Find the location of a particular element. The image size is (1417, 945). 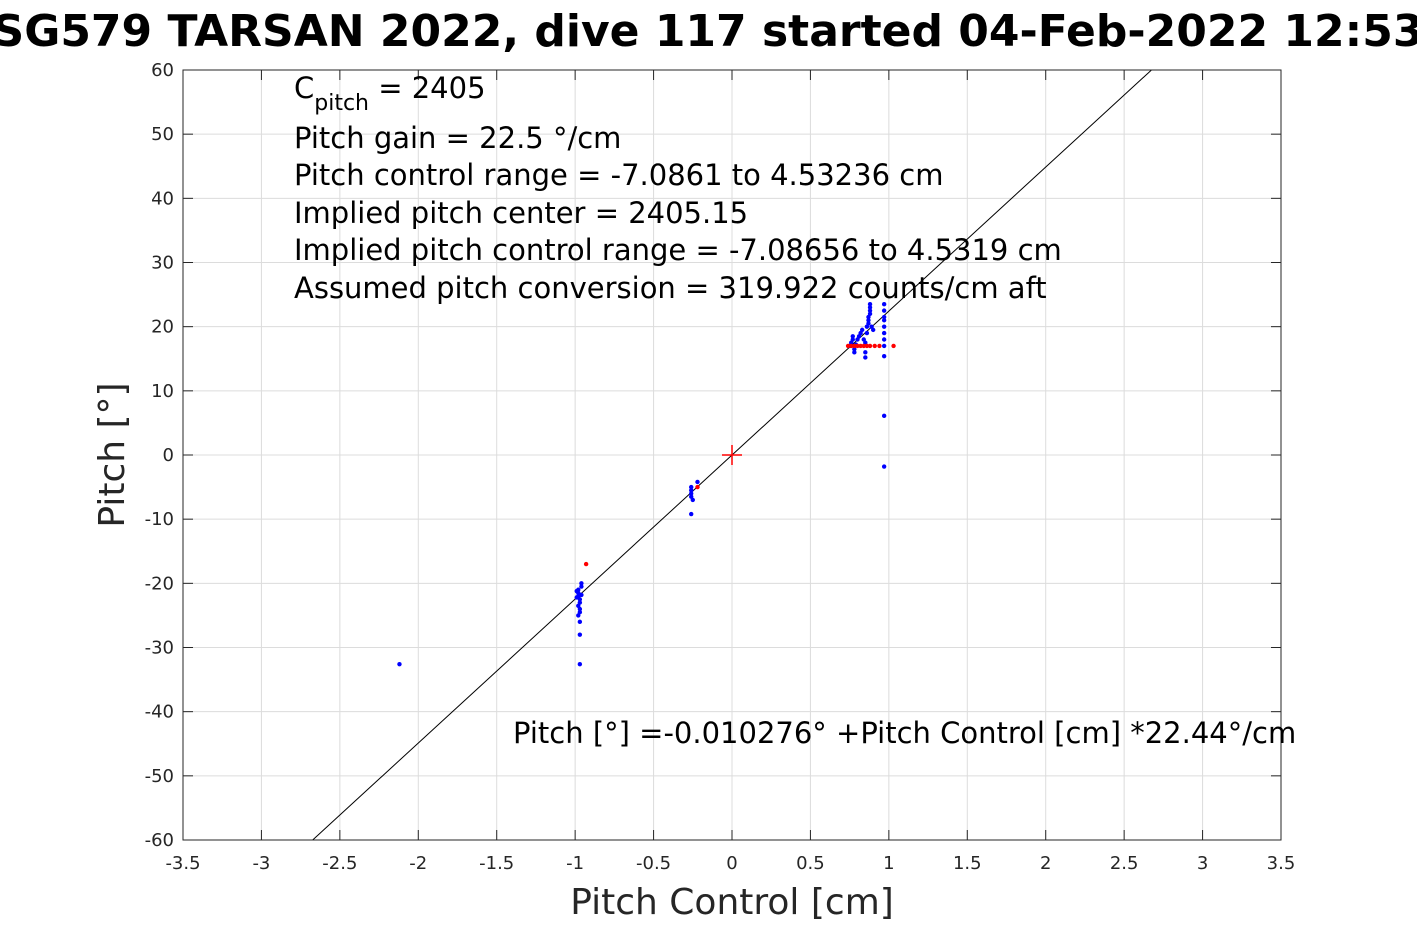

y-tick-label: 40 is located at coordinates (162, 198).